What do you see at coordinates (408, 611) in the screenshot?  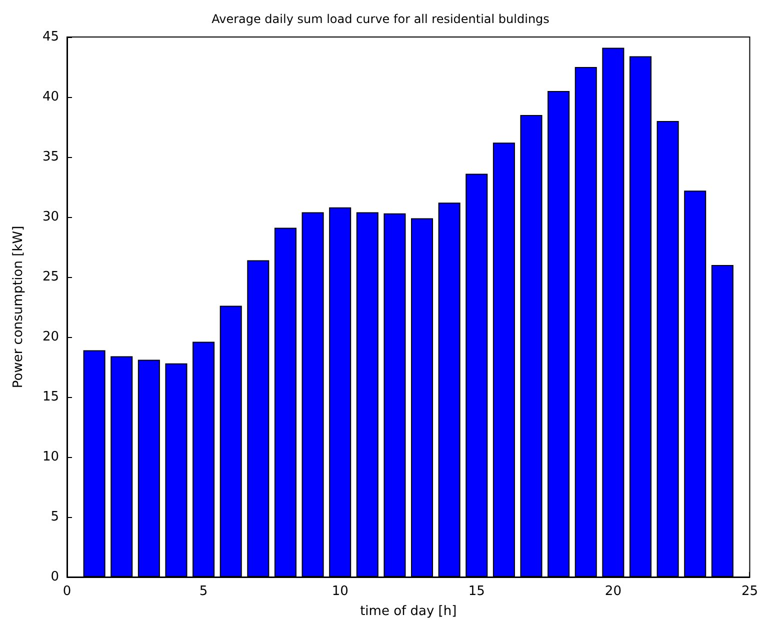 I see `x-axis-title: time of day [h]` at bounding box center [408, 611].